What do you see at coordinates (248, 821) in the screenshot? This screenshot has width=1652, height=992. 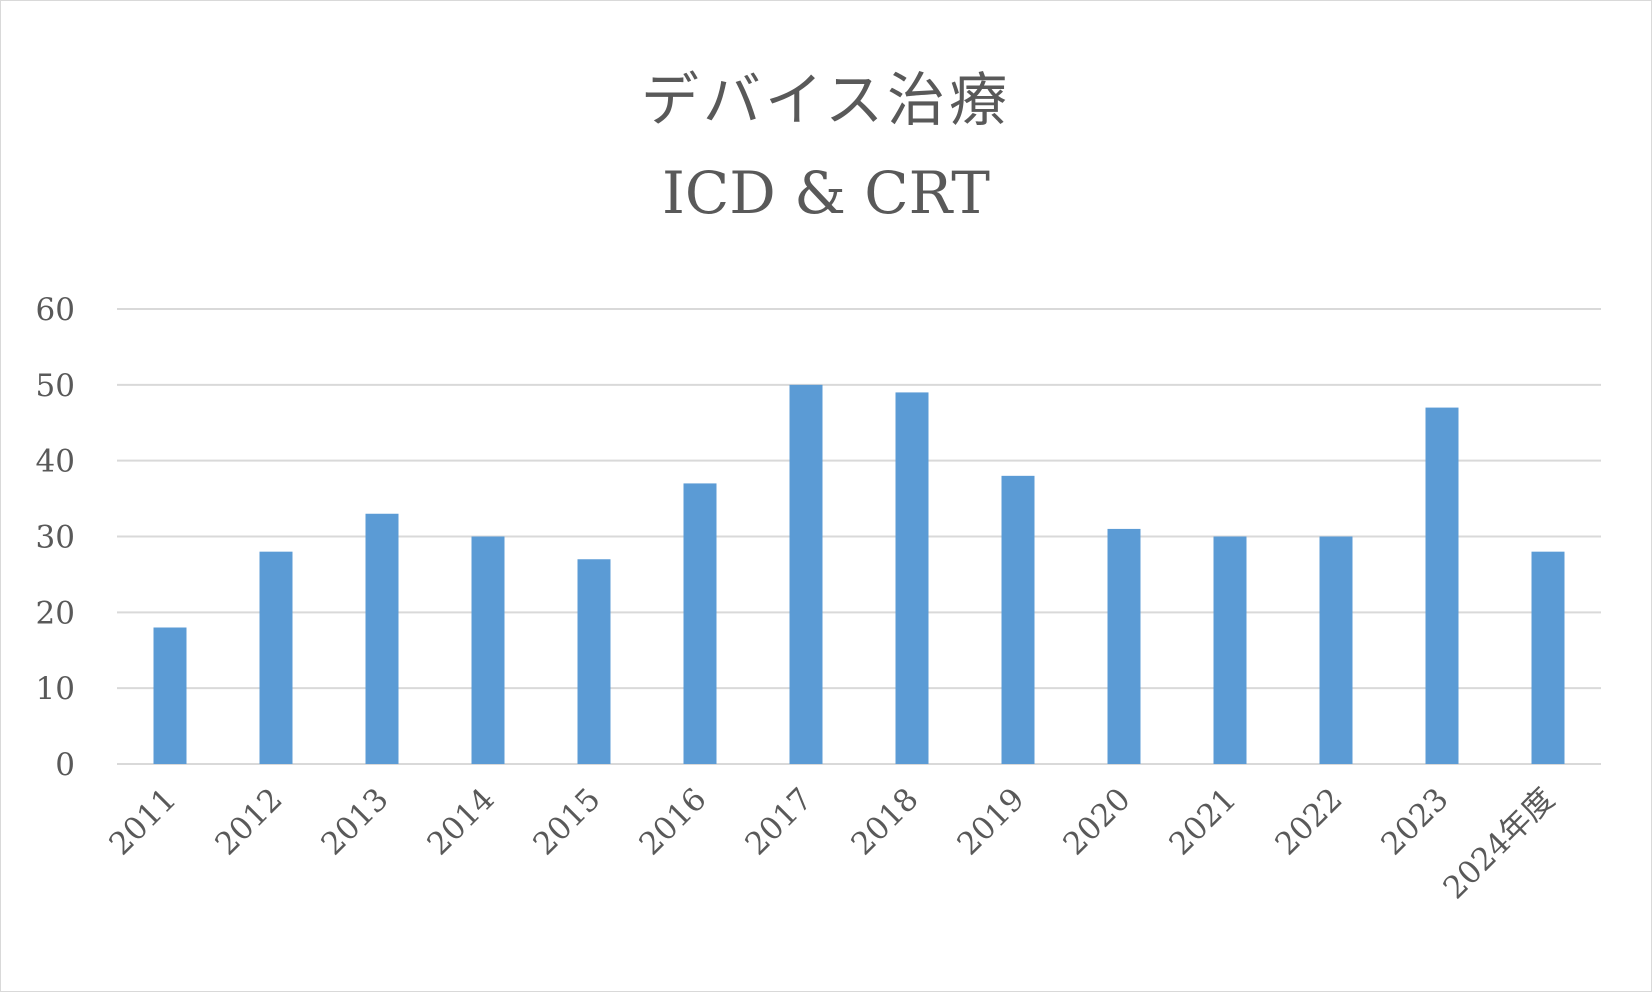 I see `x-tick-label: 2012` at bounding box center [248, 821].